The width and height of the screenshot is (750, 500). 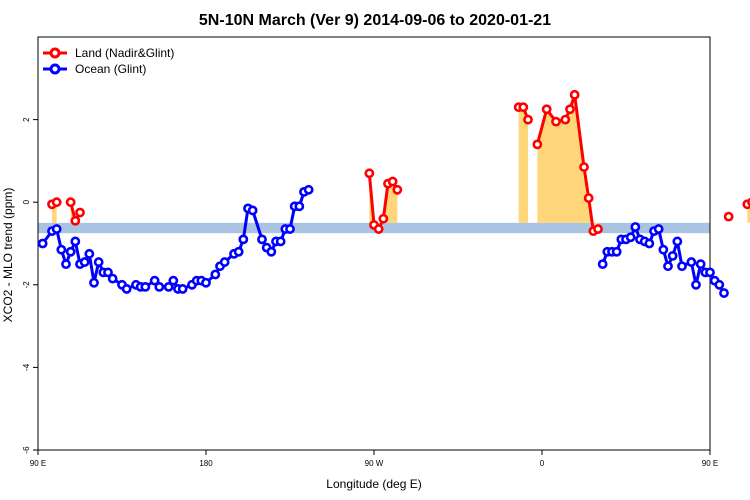 I want to click on y-tick-label: -4, so click(x=26, y=367).